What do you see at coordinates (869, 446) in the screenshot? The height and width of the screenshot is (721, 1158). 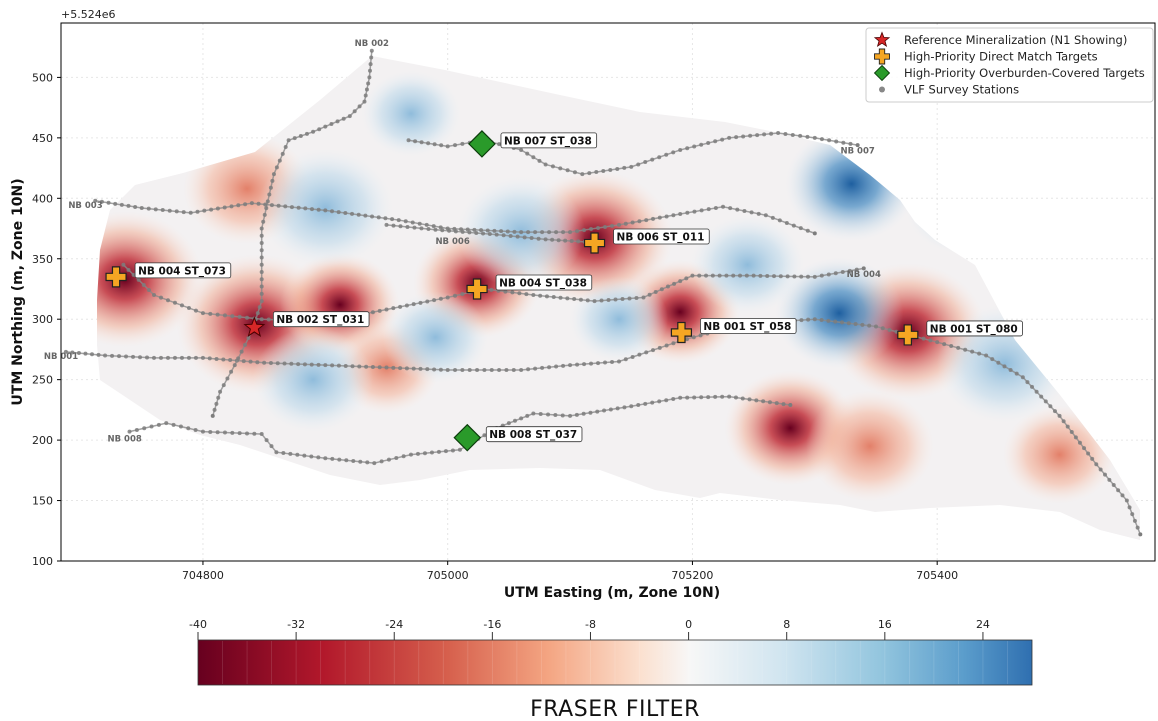 I see `negative-anomaly` at bounding box center [869, 446].